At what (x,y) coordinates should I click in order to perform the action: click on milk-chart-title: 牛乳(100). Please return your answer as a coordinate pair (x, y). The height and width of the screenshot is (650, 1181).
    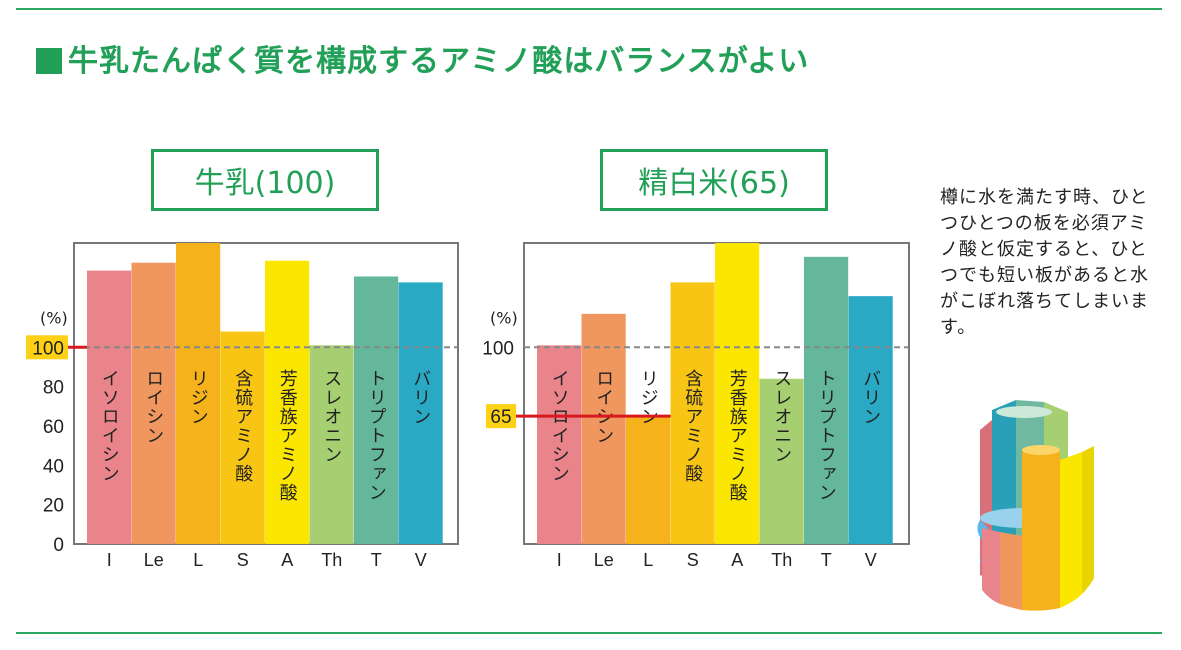
    Looking at the image, I should click on (265, 180).